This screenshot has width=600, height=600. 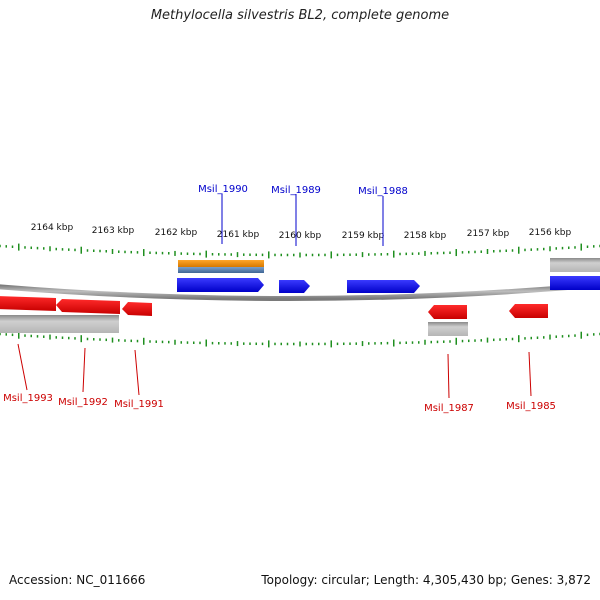 I want to click on scale-label: 2162 kbp, so click(x=176, y=233).